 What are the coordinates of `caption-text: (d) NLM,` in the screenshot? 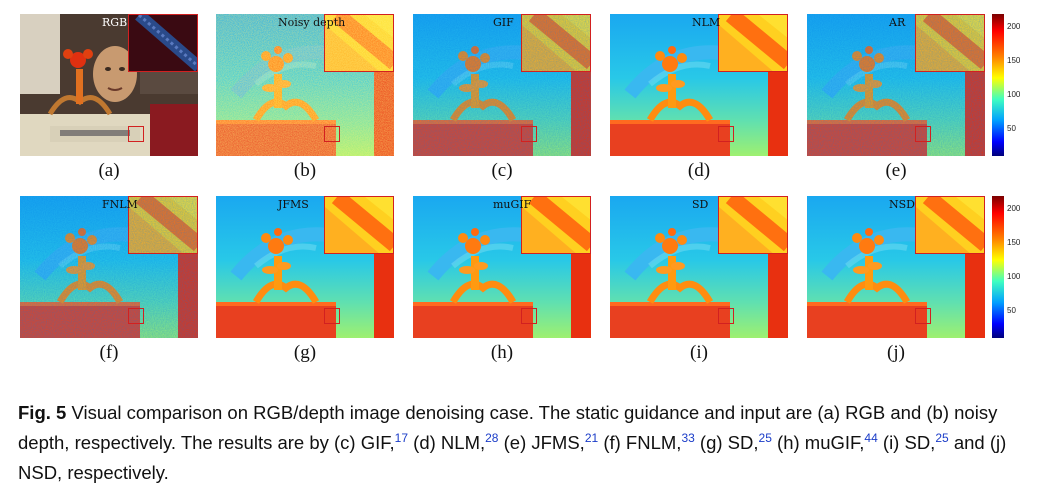 It's located at (447, 442).